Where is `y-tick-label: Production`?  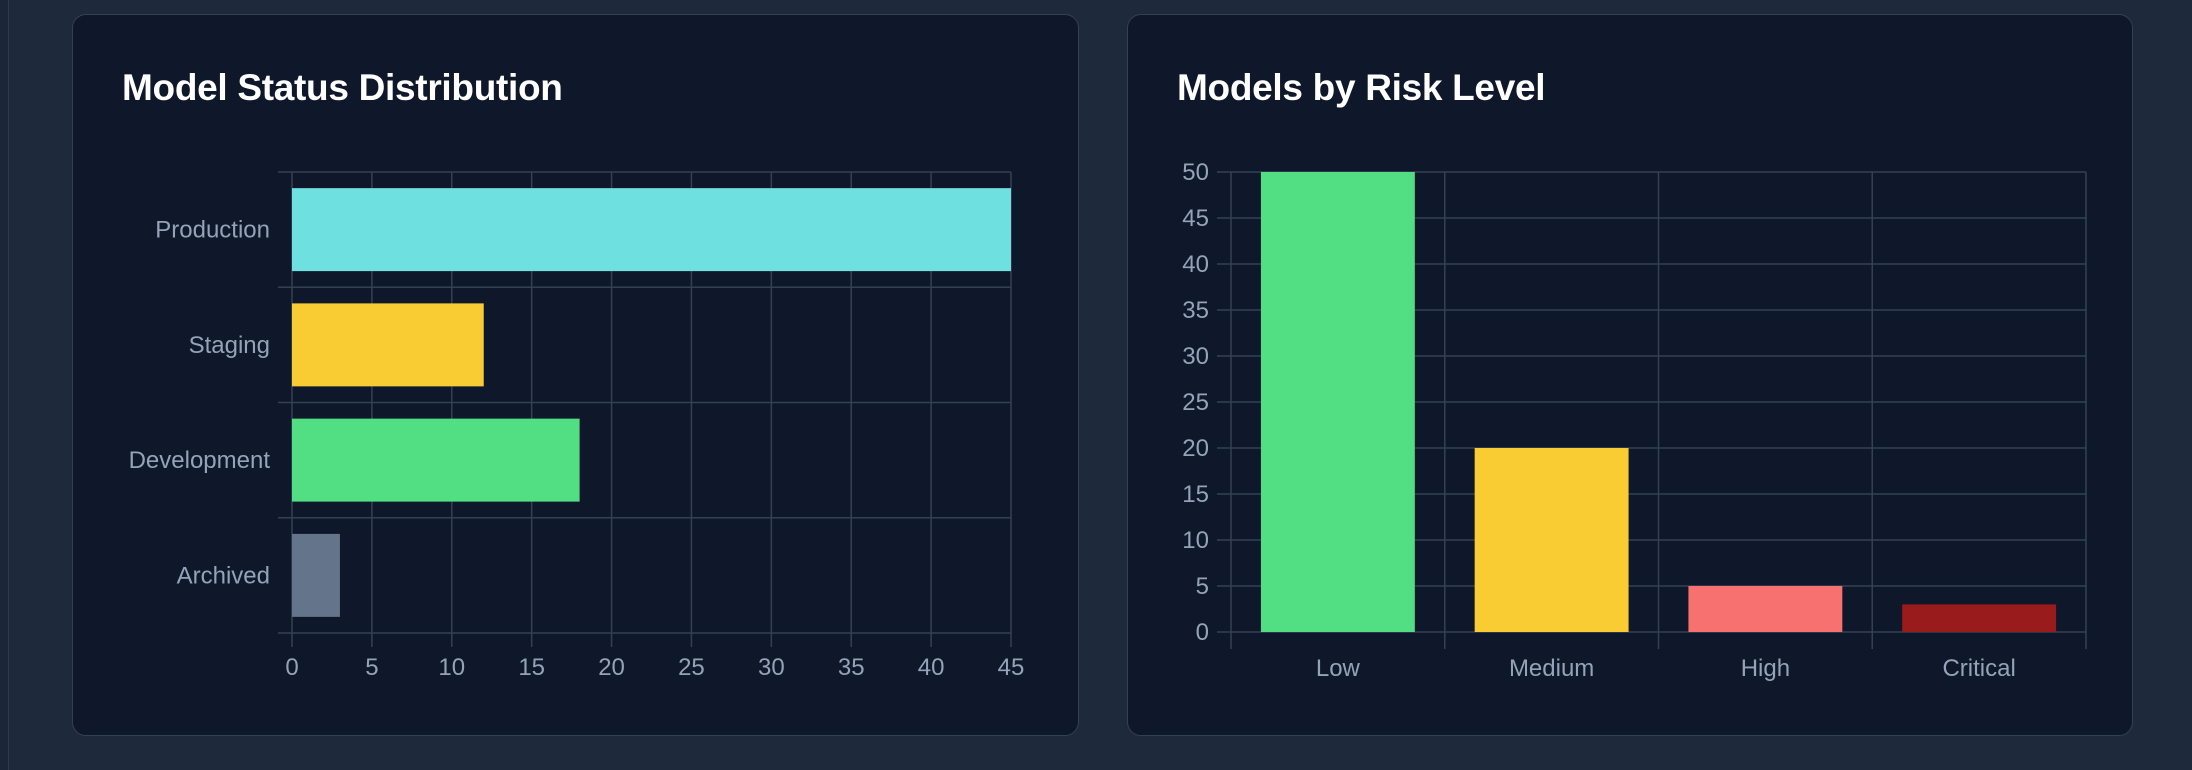 y-tick-label: Production is located at coordinates (212, 230).